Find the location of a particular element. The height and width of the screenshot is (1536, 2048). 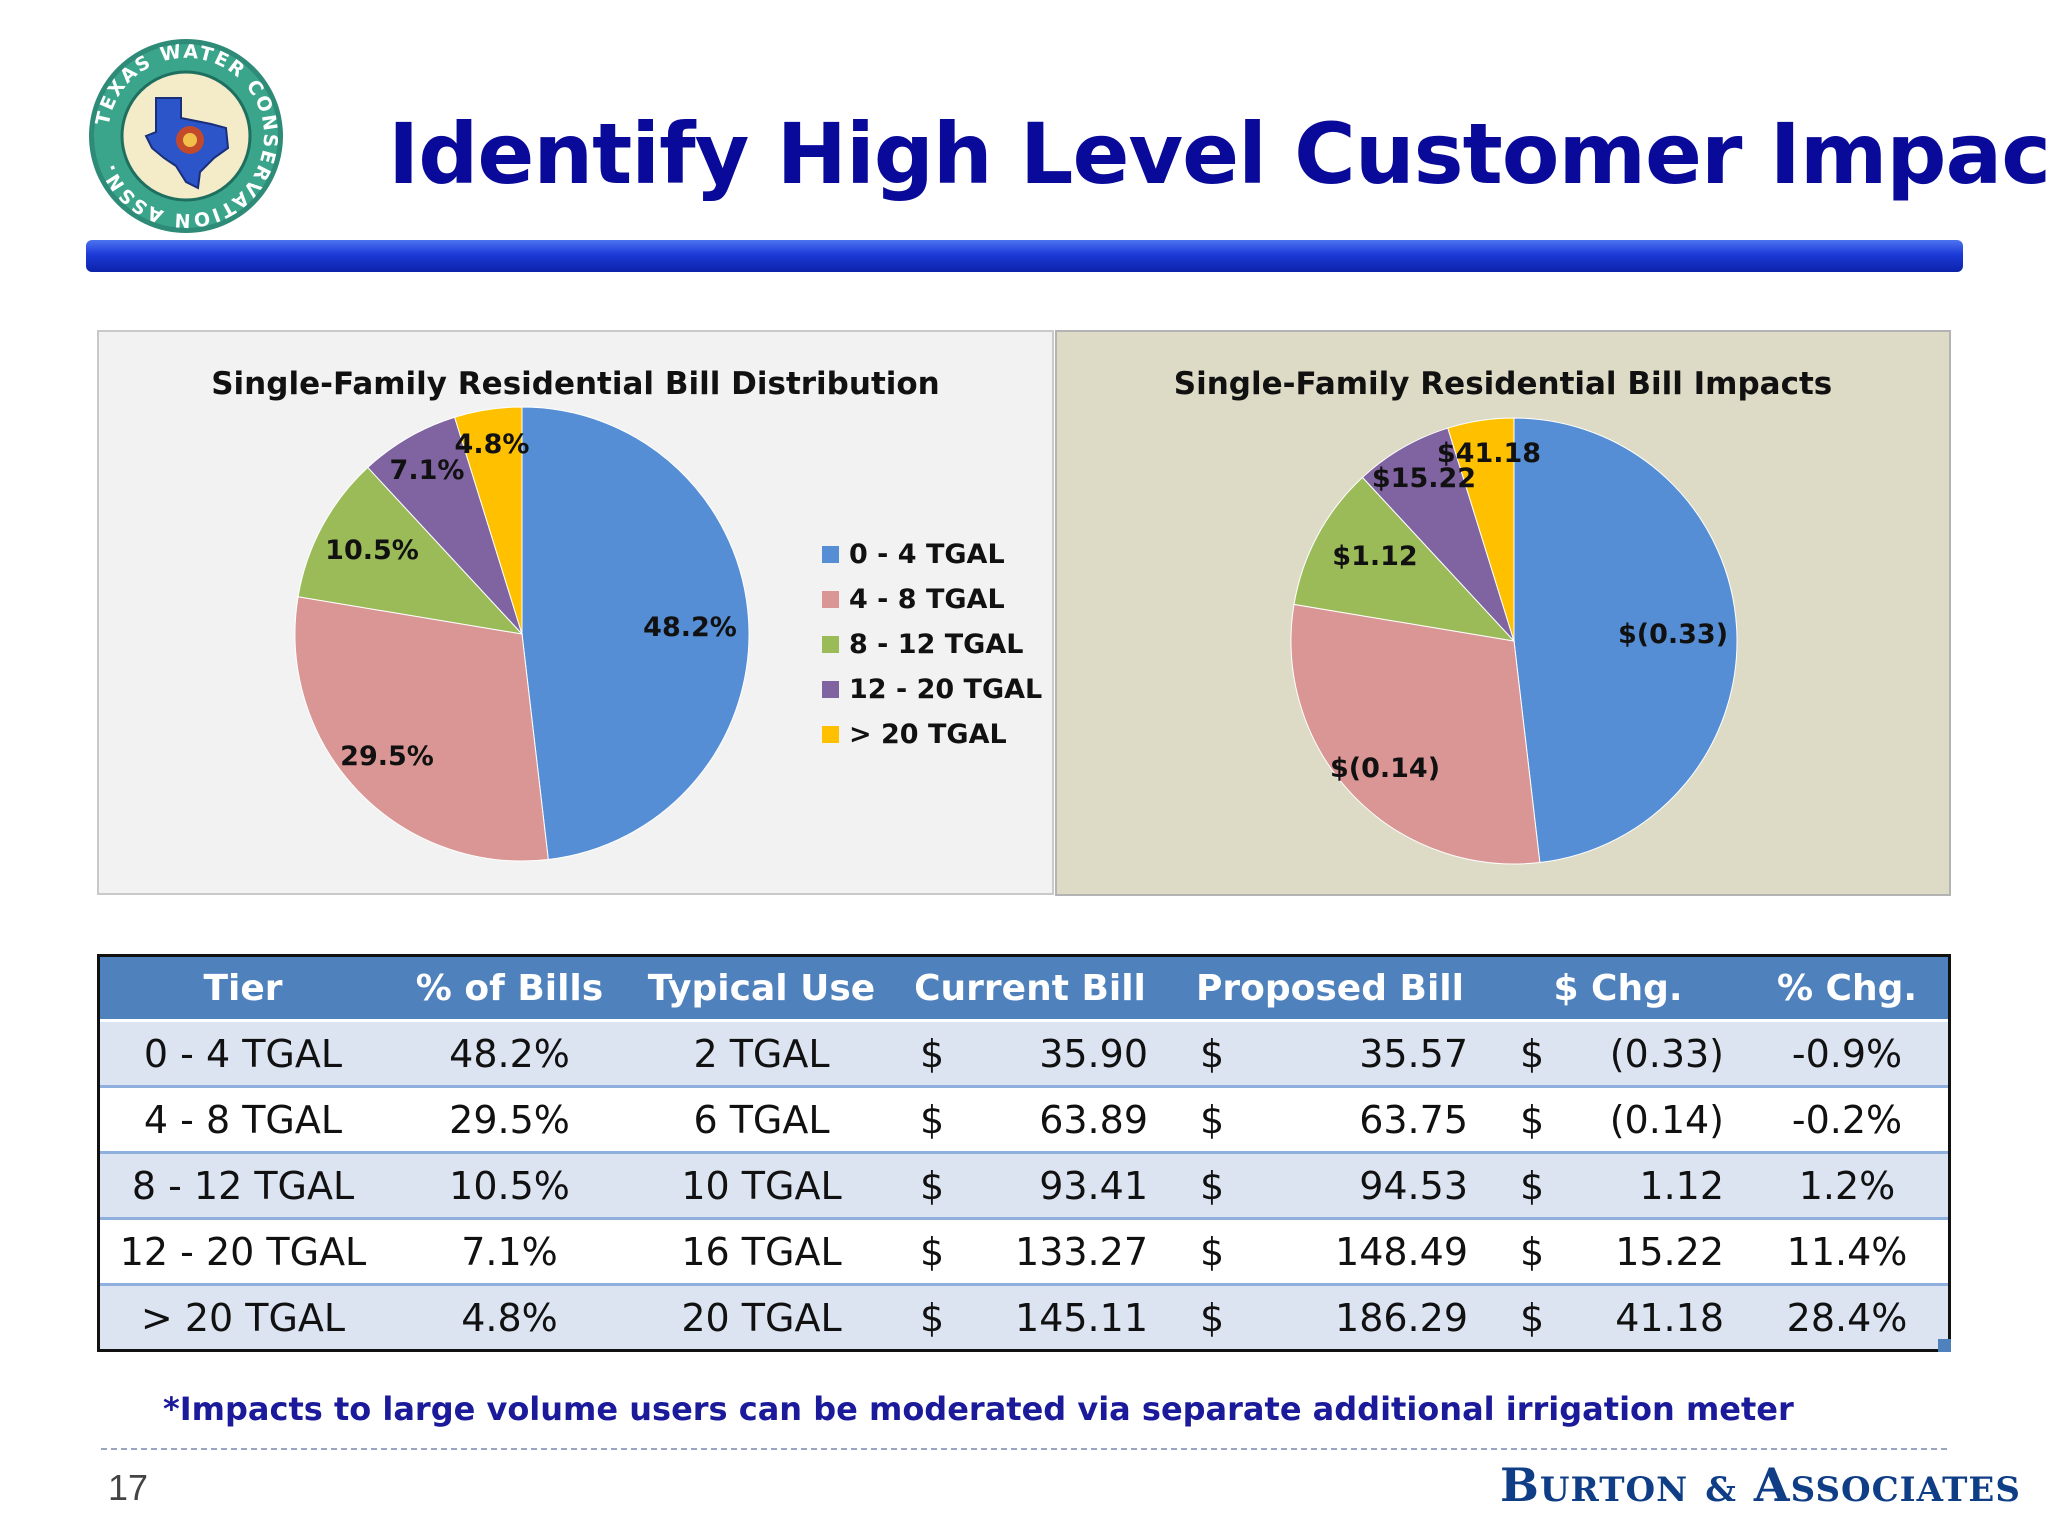

legend-label: 4 - 8 TGAL is located at coordinates (927, 599).